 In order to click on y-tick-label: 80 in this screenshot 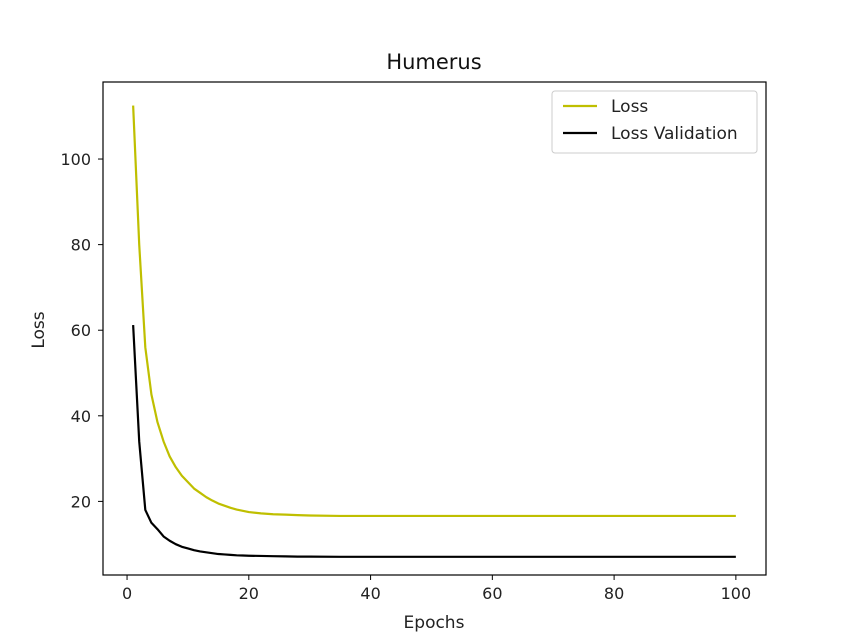, I will do `click(81, 245)`.